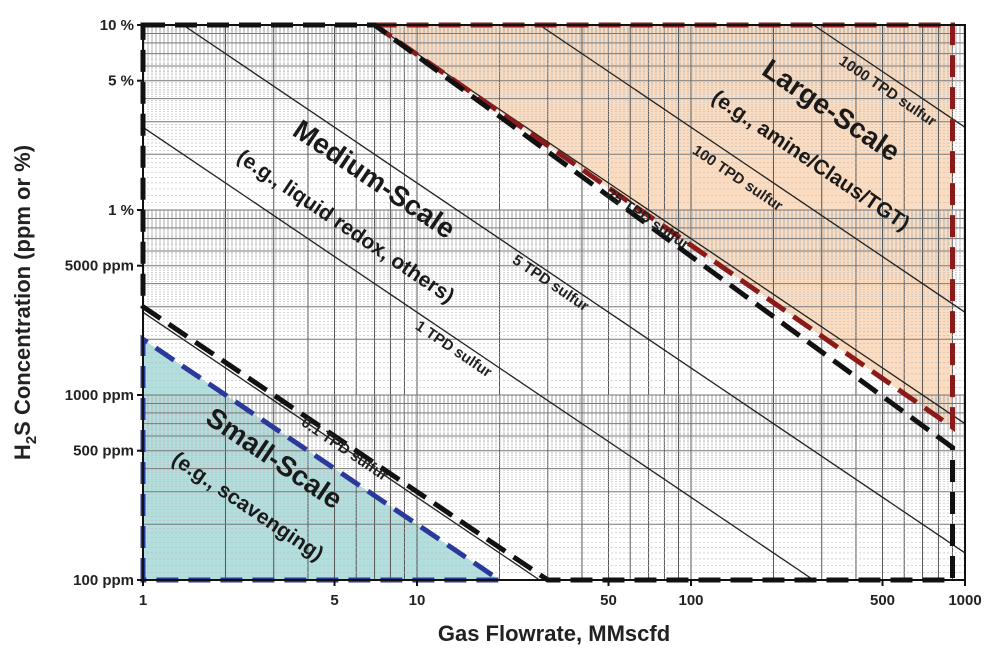 The height and width of the screenshot is (653, 994). Describe the element at coordinates (608, 600) in the screenshot. I see `x-tick-label: 50` at that location.